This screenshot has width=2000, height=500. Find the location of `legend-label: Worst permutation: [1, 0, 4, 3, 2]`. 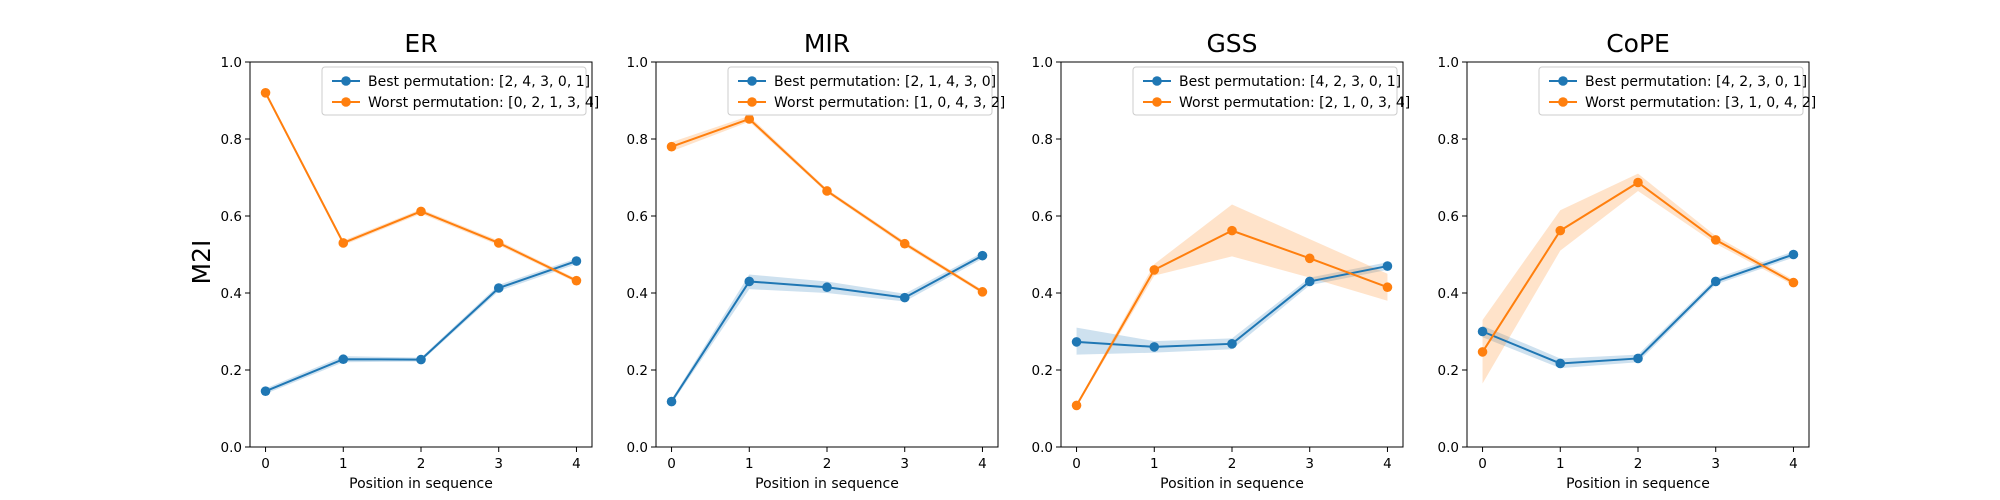

legend-label: Worst permutation: [1, 0, 4, 3, 2] is located at coordinates (889, 103).